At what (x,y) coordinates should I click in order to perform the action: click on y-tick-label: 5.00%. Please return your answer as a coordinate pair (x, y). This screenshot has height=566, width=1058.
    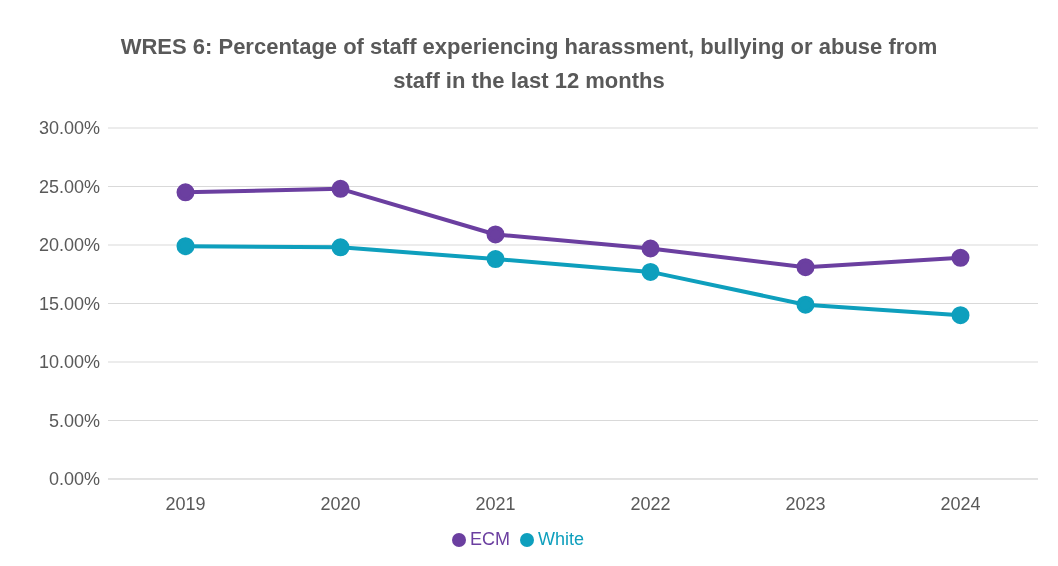
    Looking at the image, I should click on (74, 420).